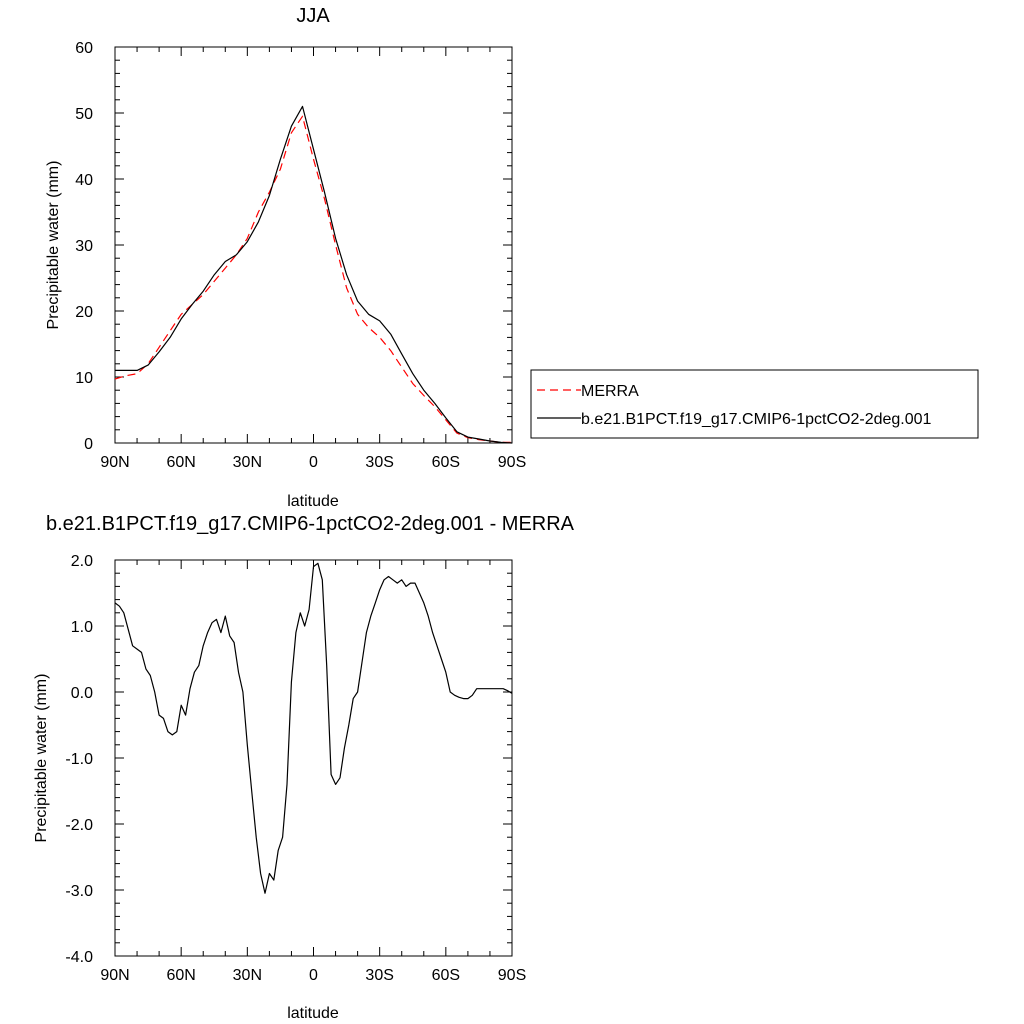 This screenshot has height=1024, width=1024. I want to click on y-tick-label: 50, so click(84, 114).